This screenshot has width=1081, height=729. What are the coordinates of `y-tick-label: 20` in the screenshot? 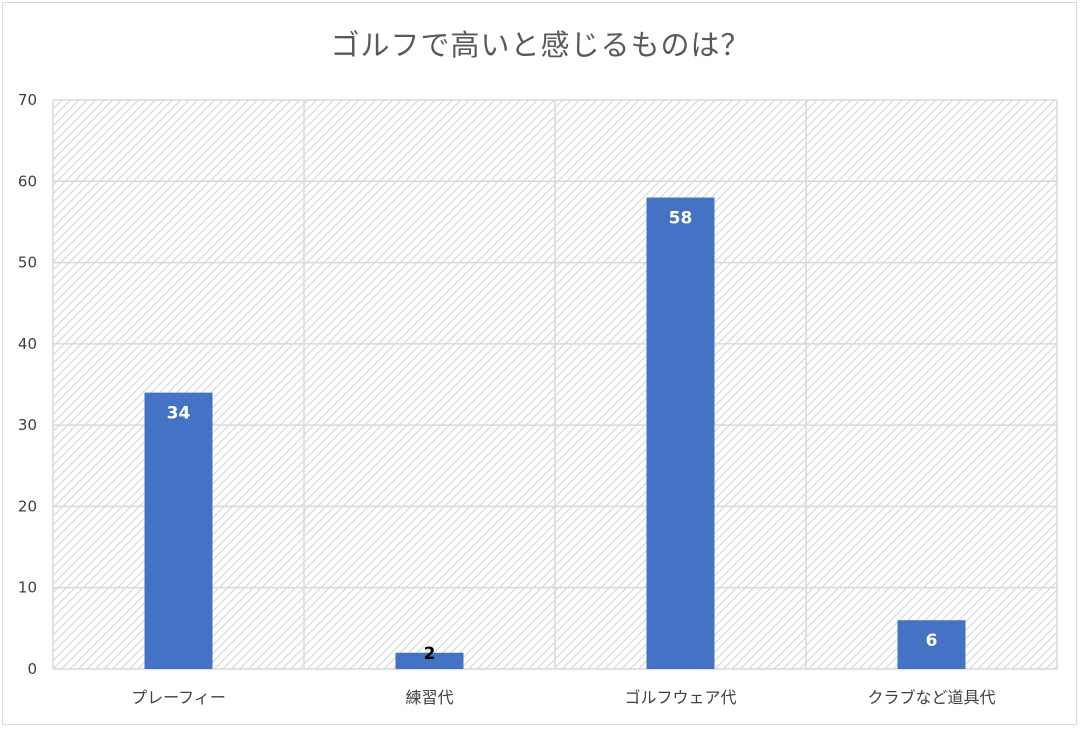 It's located at (27, 506).